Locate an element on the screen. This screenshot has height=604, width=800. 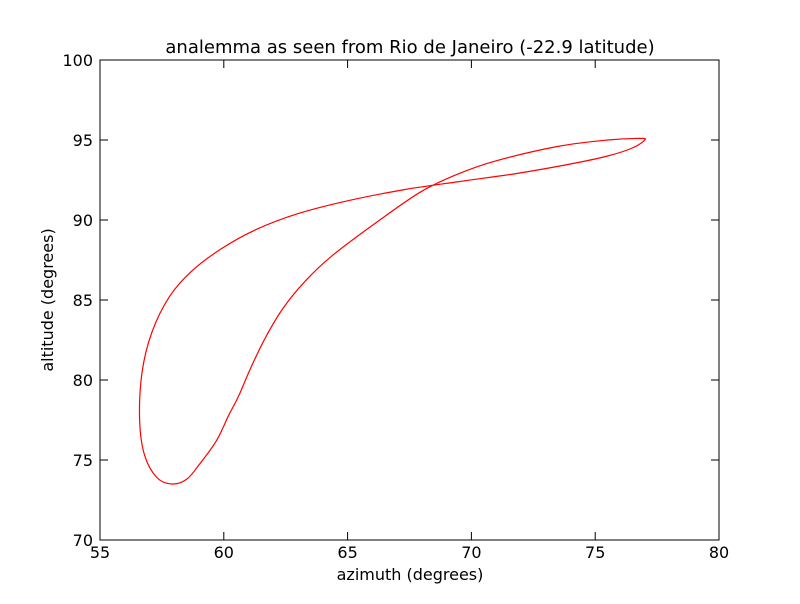
y-tick-label-90: 90 is located at coordinates (83, 220).